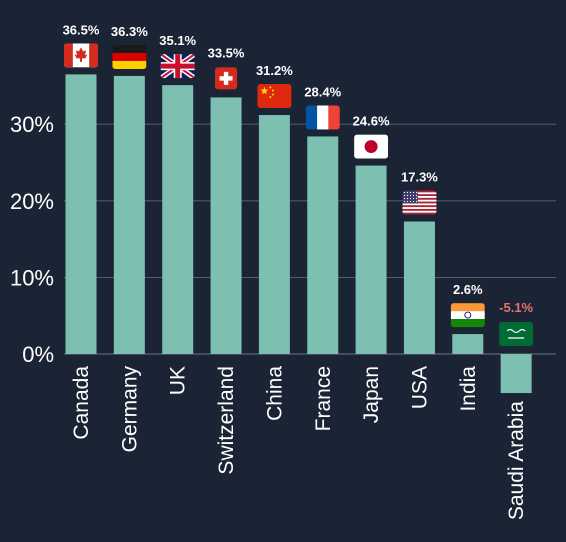 Image resolution: width=566 pixels, height=542 pixels. Describe the element at coordinates (419, 176) in the screenshot. I see `value-label: 17.3%` at that location.